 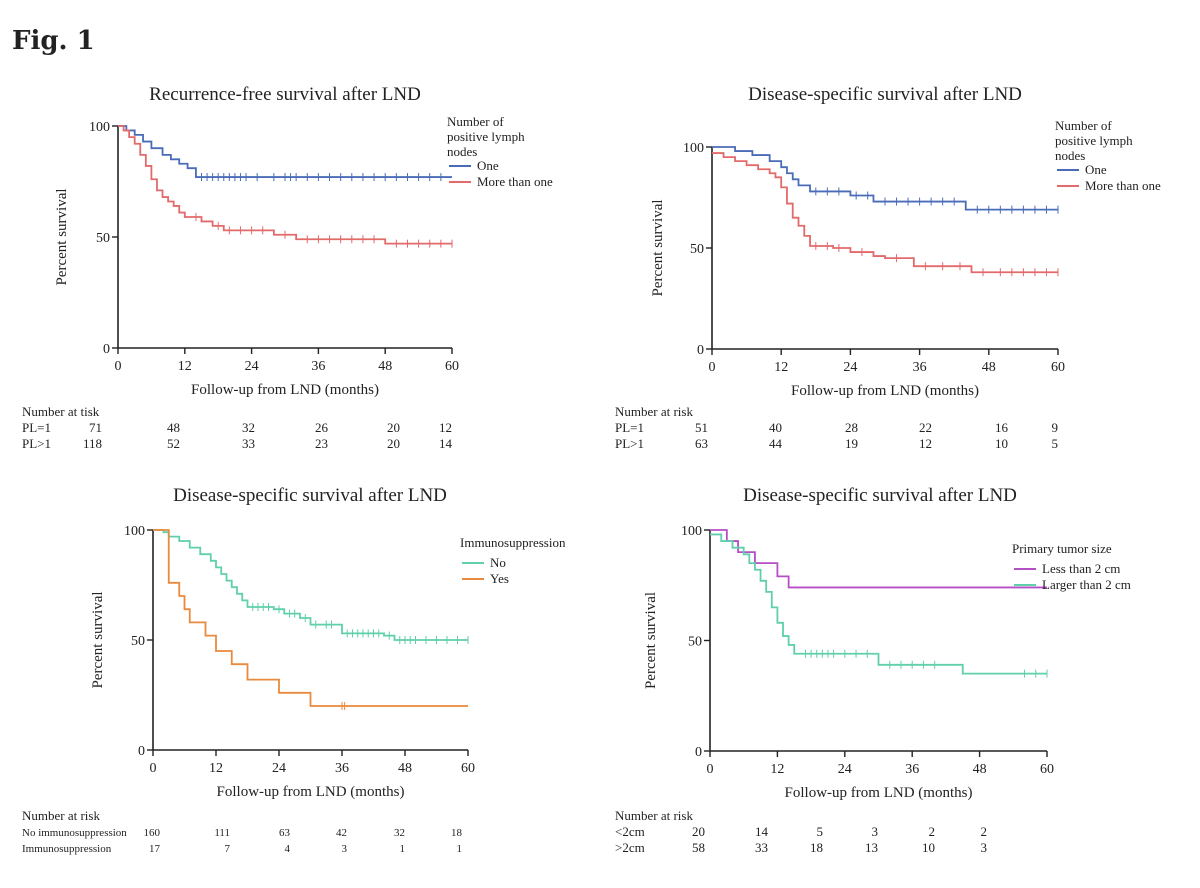 I want to click on risk-count: 2, so click(x=932, y=831).